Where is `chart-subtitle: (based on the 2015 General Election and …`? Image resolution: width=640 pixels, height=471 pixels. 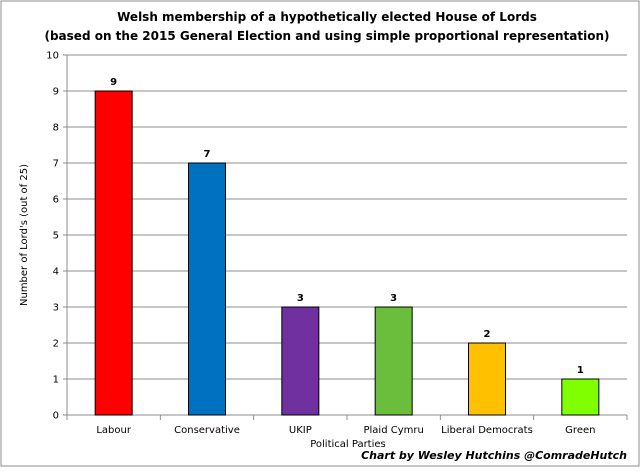
chart-subtitle: (based on the 2015 General Election and … is located at coordinates (326, 36).